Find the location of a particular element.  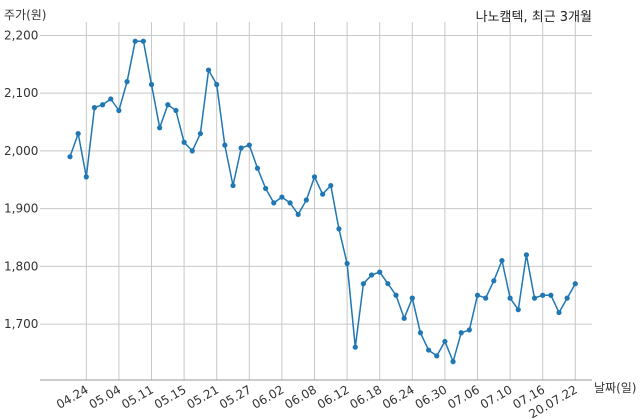

x-tick-label: 04.24 is located at coordinates (72, 396).